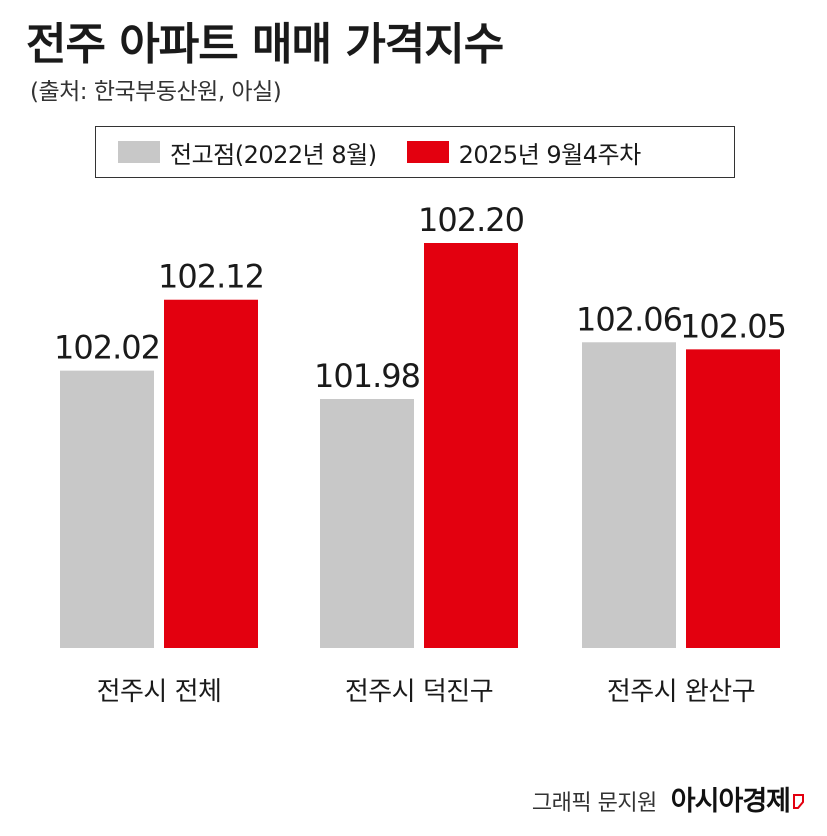 The width and height of the screenshot is (827, 836). I want to click on legend-label-series-1: 전고점(2022년 8월), so click(273, 154).